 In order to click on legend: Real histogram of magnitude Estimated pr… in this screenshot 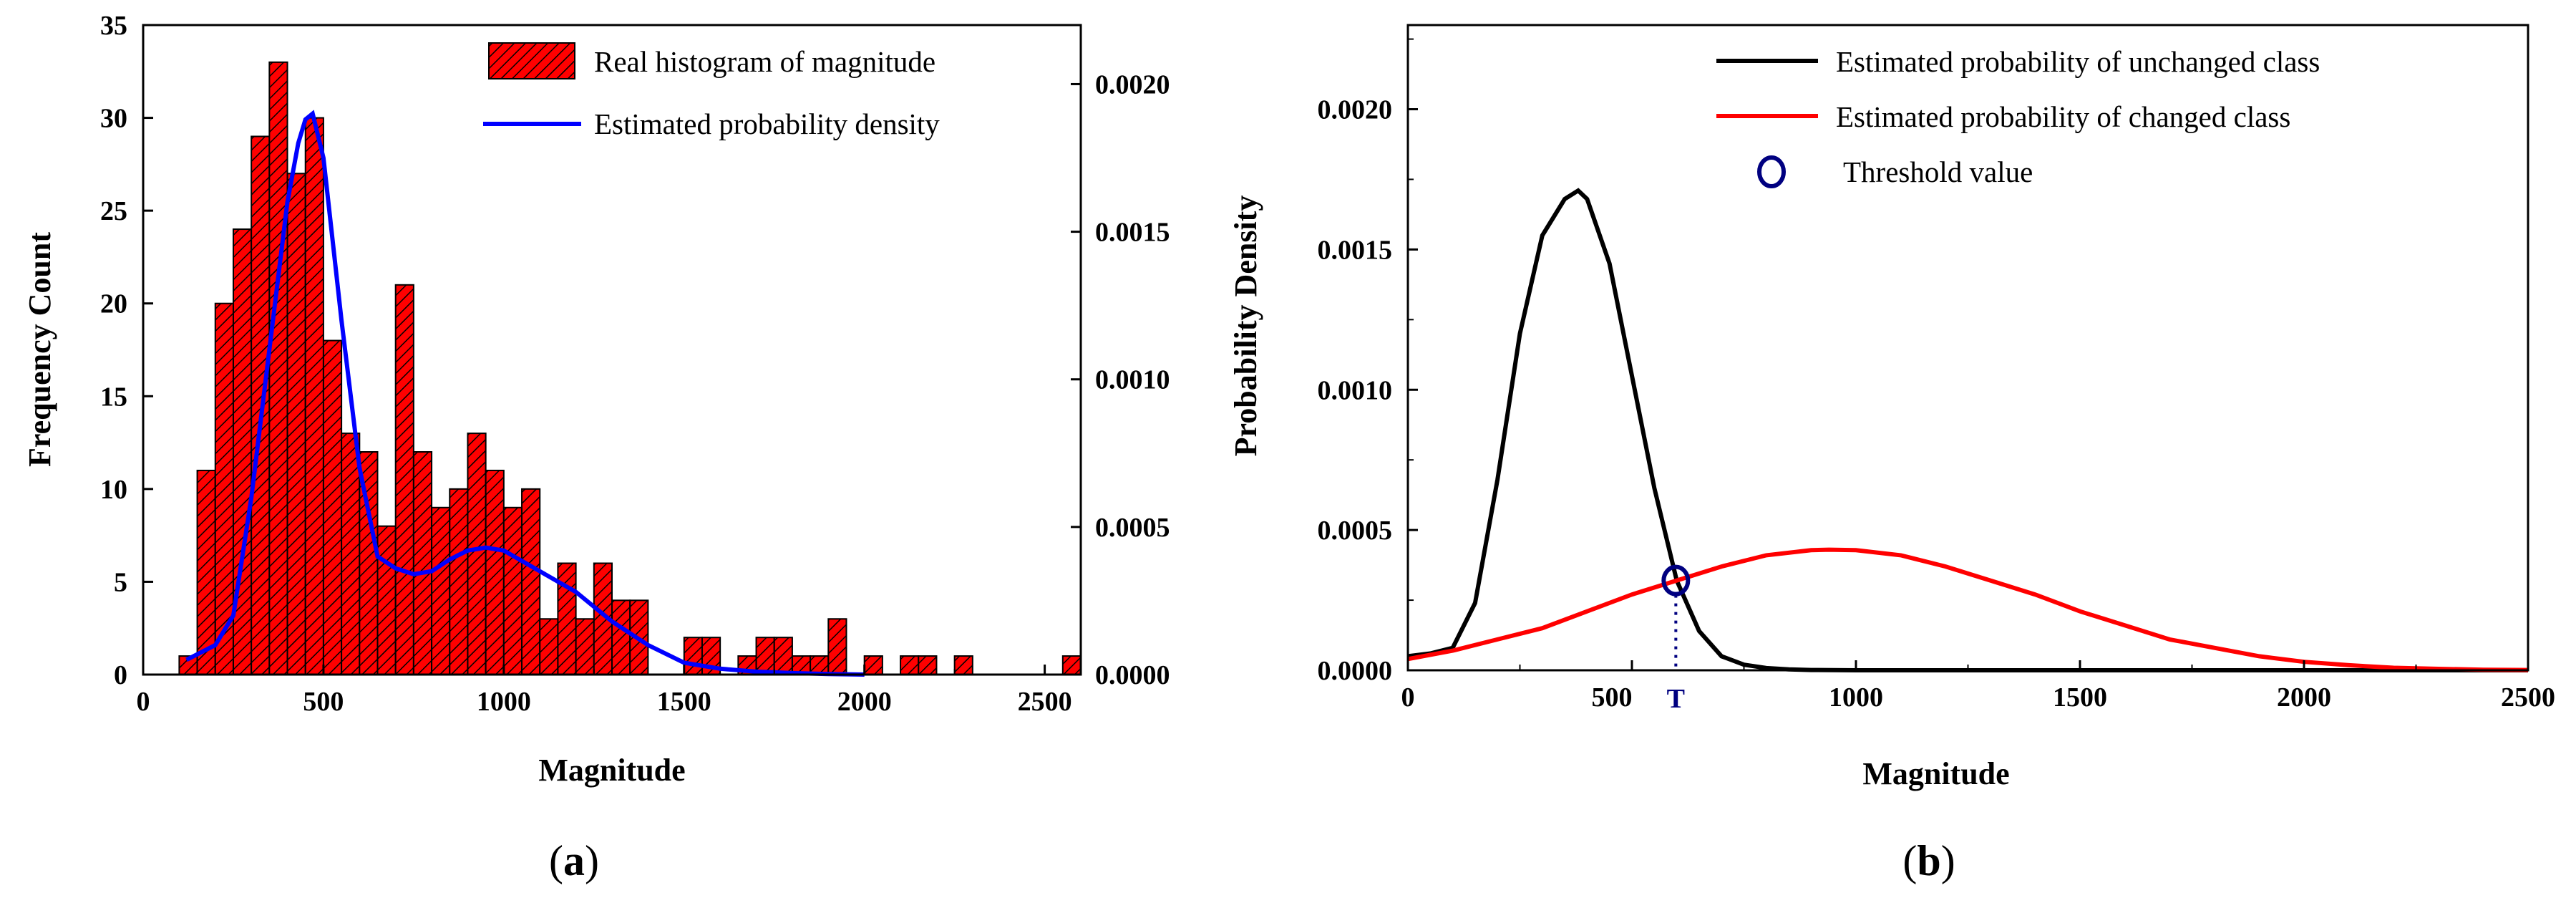, I will do `click(711, 91)`.